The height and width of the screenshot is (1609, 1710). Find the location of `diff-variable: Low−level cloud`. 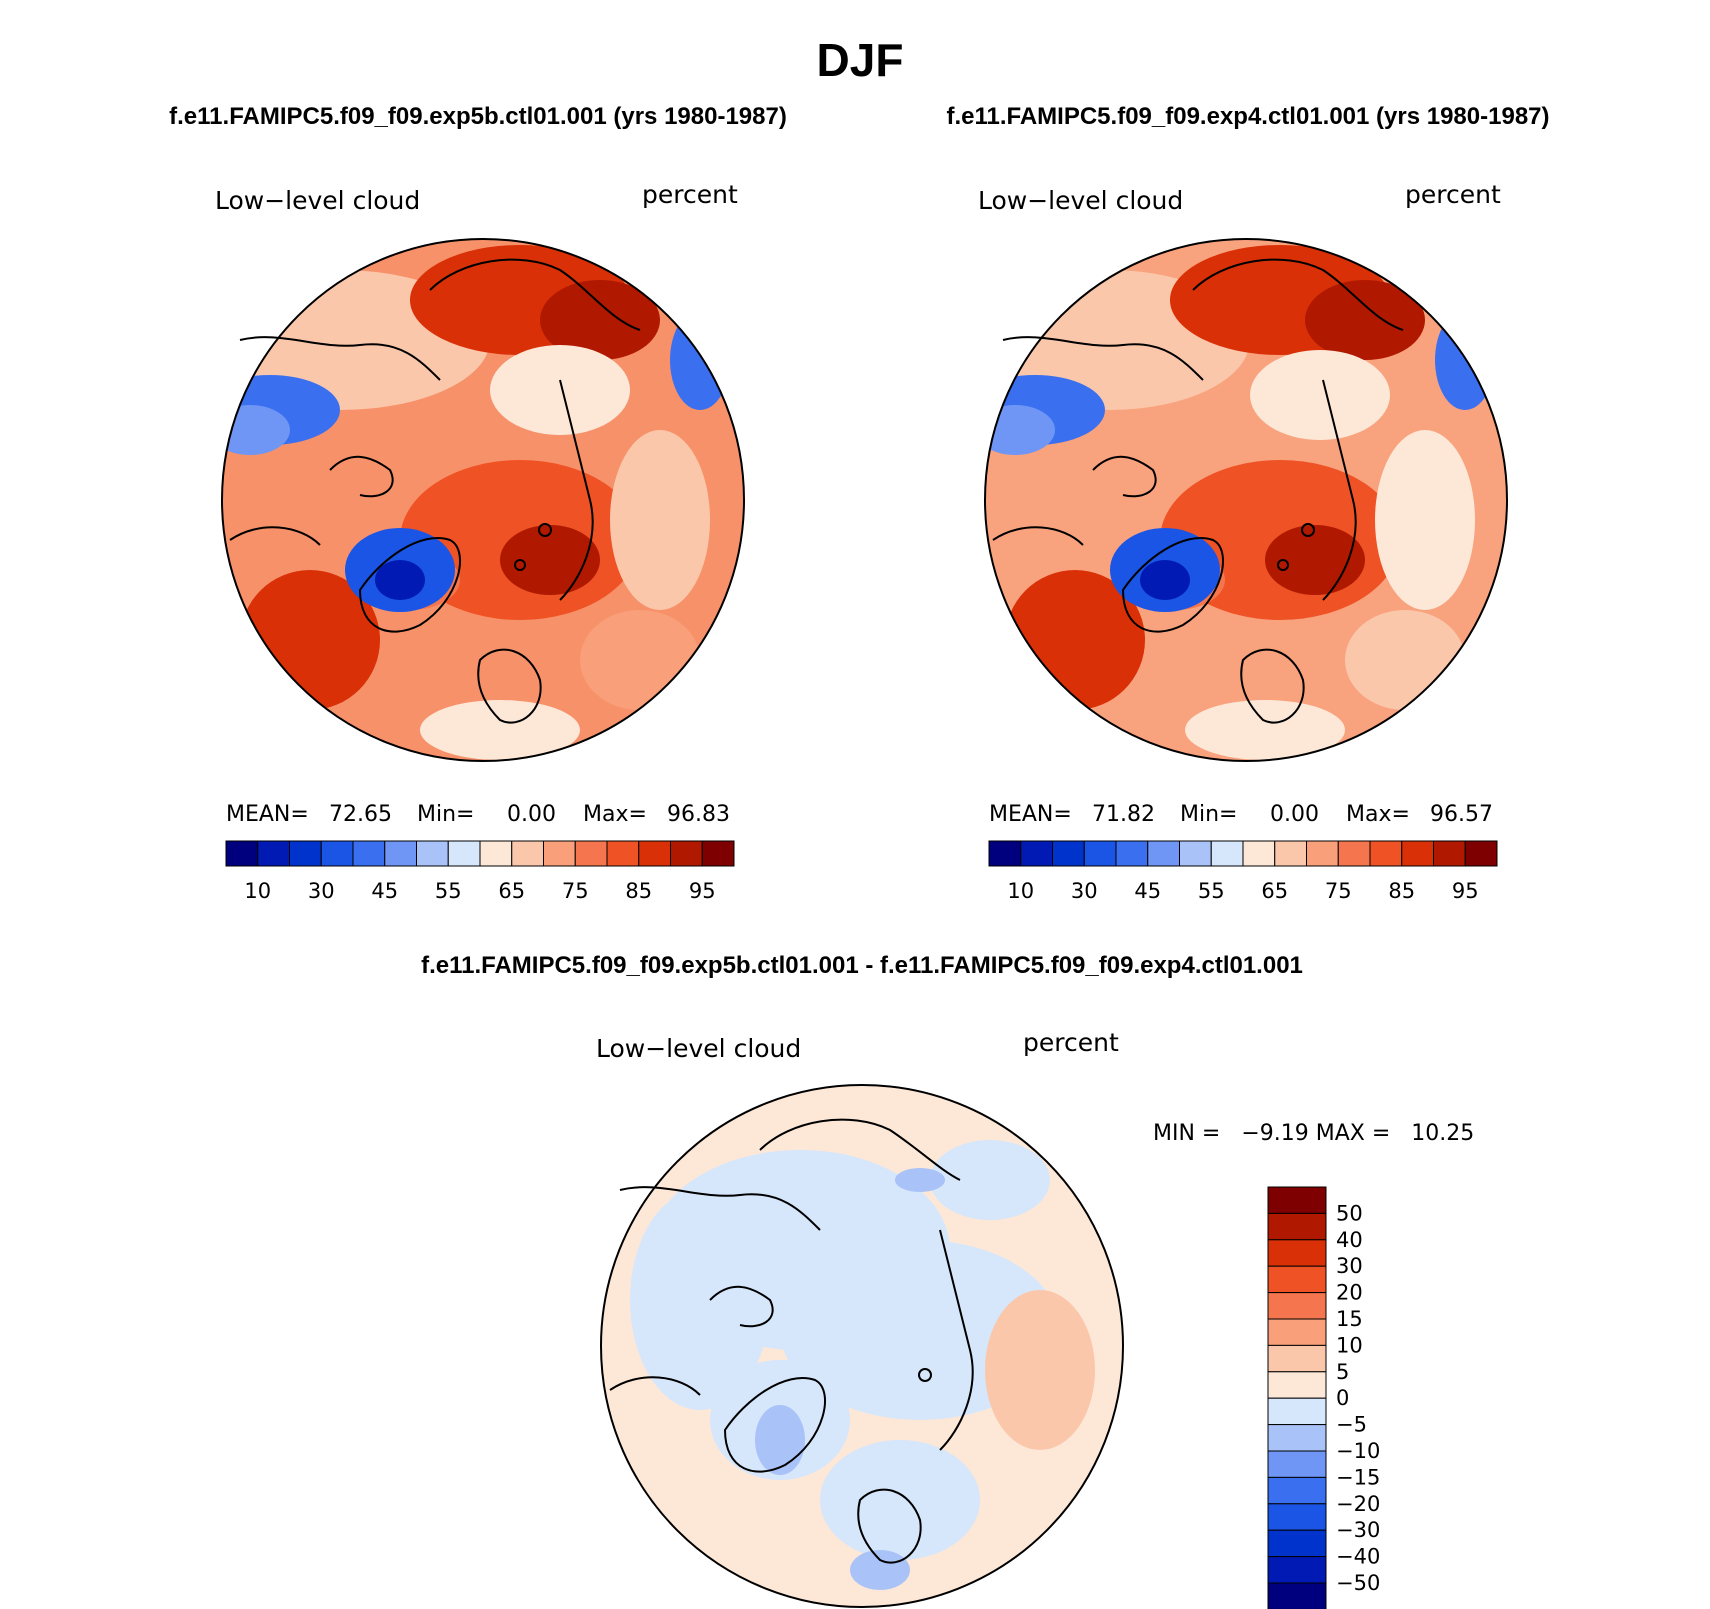

diff-variable: Low−level cloud is located at coordinates (698, 1048).